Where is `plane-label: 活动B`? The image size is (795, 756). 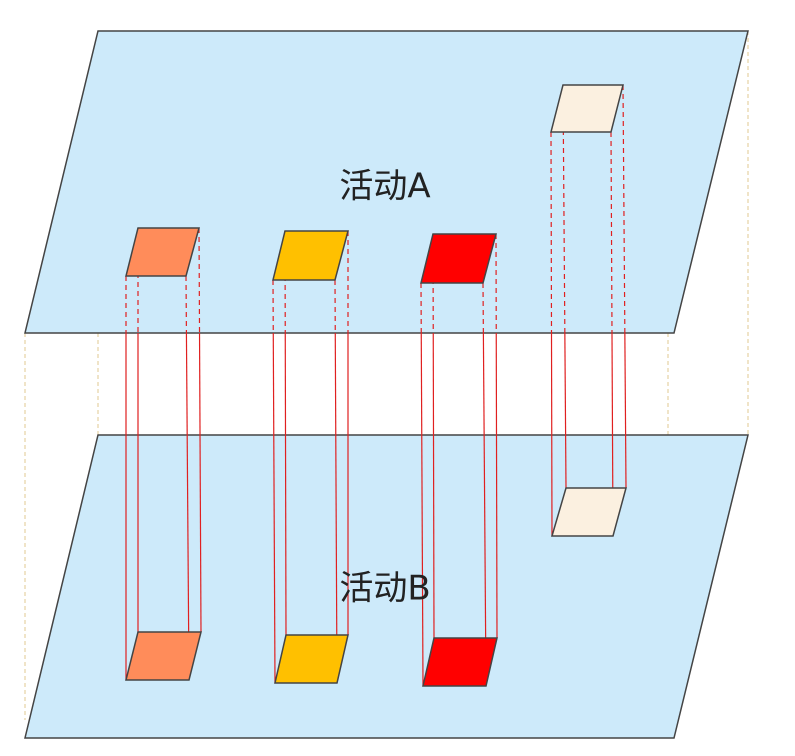
plane-label: 活动B is located at coordinates (384, 589).